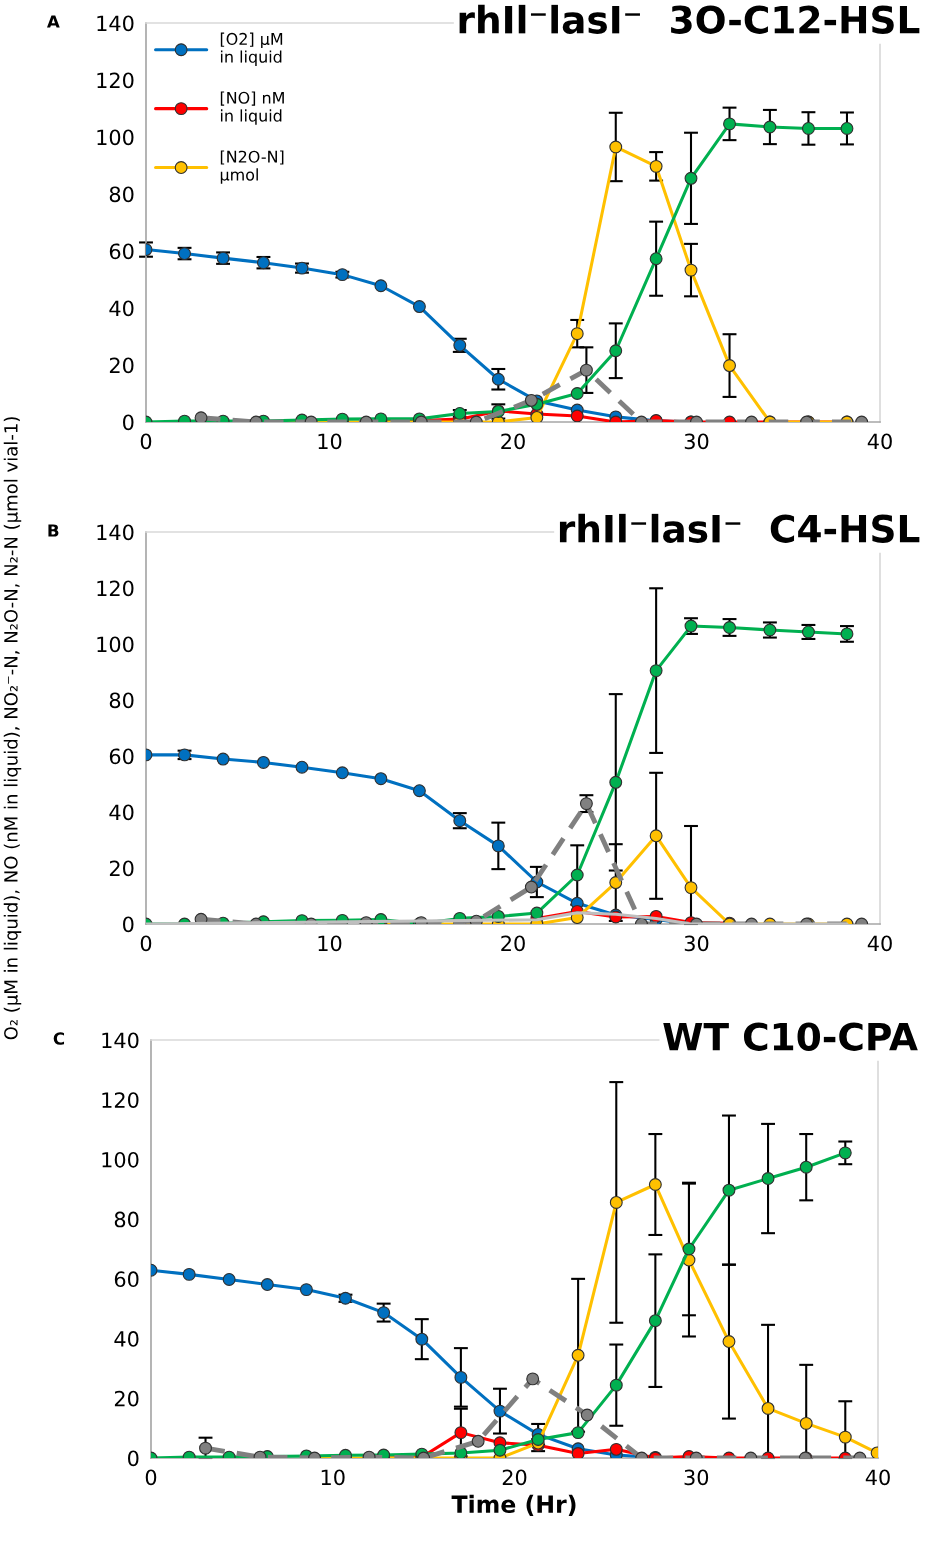 The height and width of the screenshot is (1551, 925). I want to click on text: A, so click(53, 21).